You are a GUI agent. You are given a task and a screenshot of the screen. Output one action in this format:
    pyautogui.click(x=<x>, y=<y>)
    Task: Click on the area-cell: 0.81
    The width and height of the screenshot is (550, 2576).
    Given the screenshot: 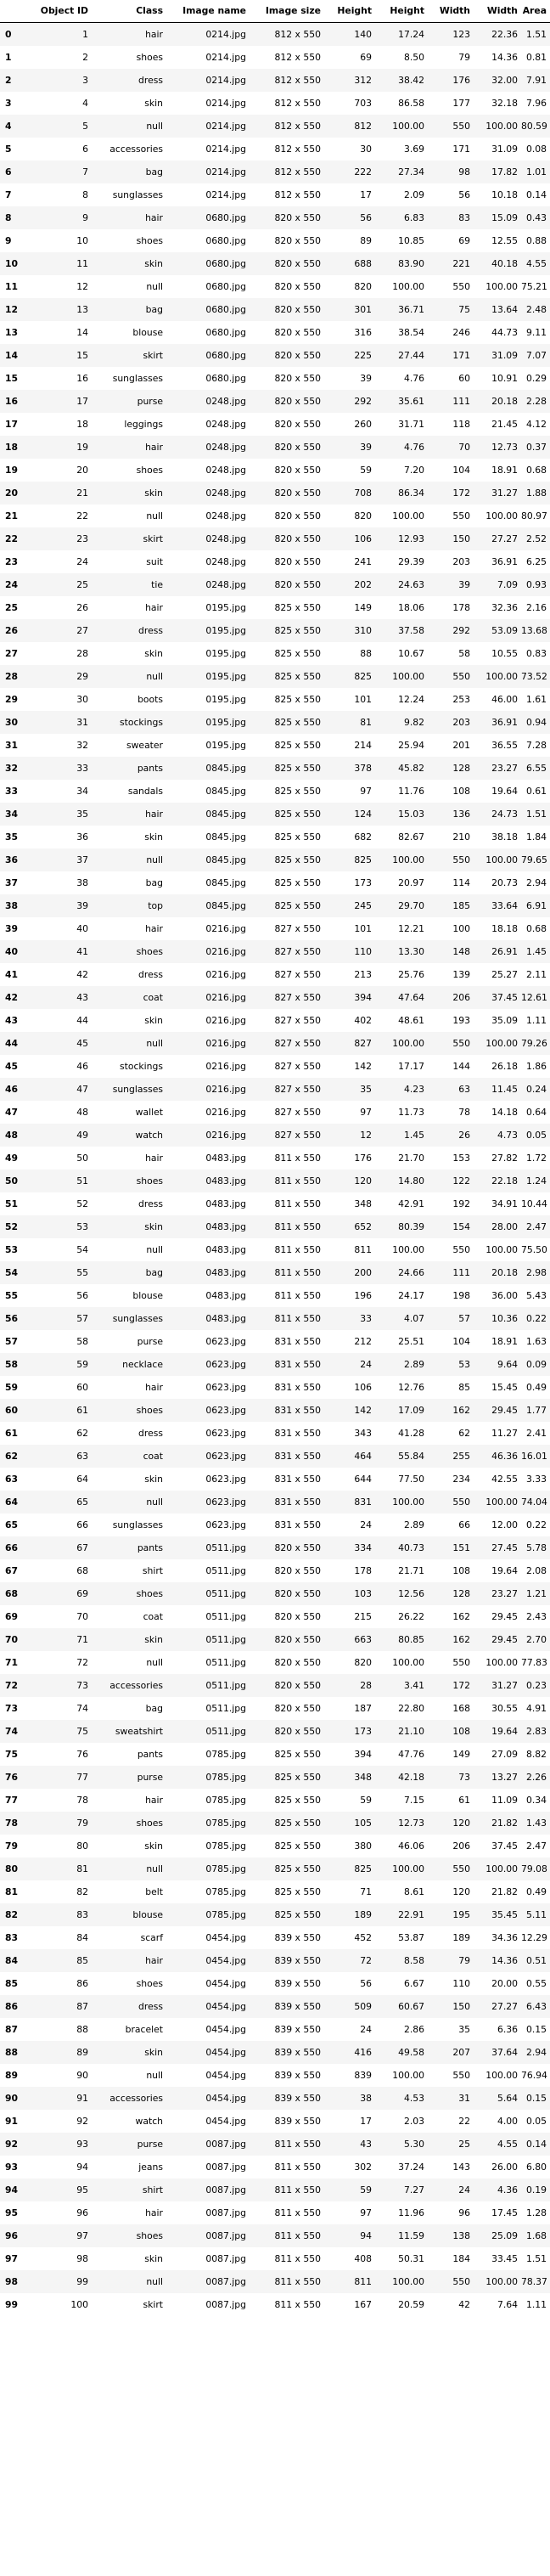 What is the action you would take?
    pyautogui.click(x=536, y=57)
    